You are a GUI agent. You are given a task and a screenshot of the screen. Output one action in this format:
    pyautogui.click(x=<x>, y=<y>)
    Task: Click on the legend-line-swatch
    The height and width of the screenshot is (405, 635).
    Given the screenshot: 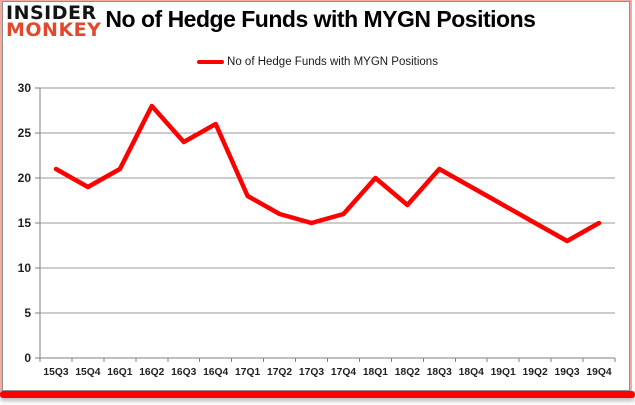 What is the action you would take?
    pyautogui.click(x=211, y=62)
    